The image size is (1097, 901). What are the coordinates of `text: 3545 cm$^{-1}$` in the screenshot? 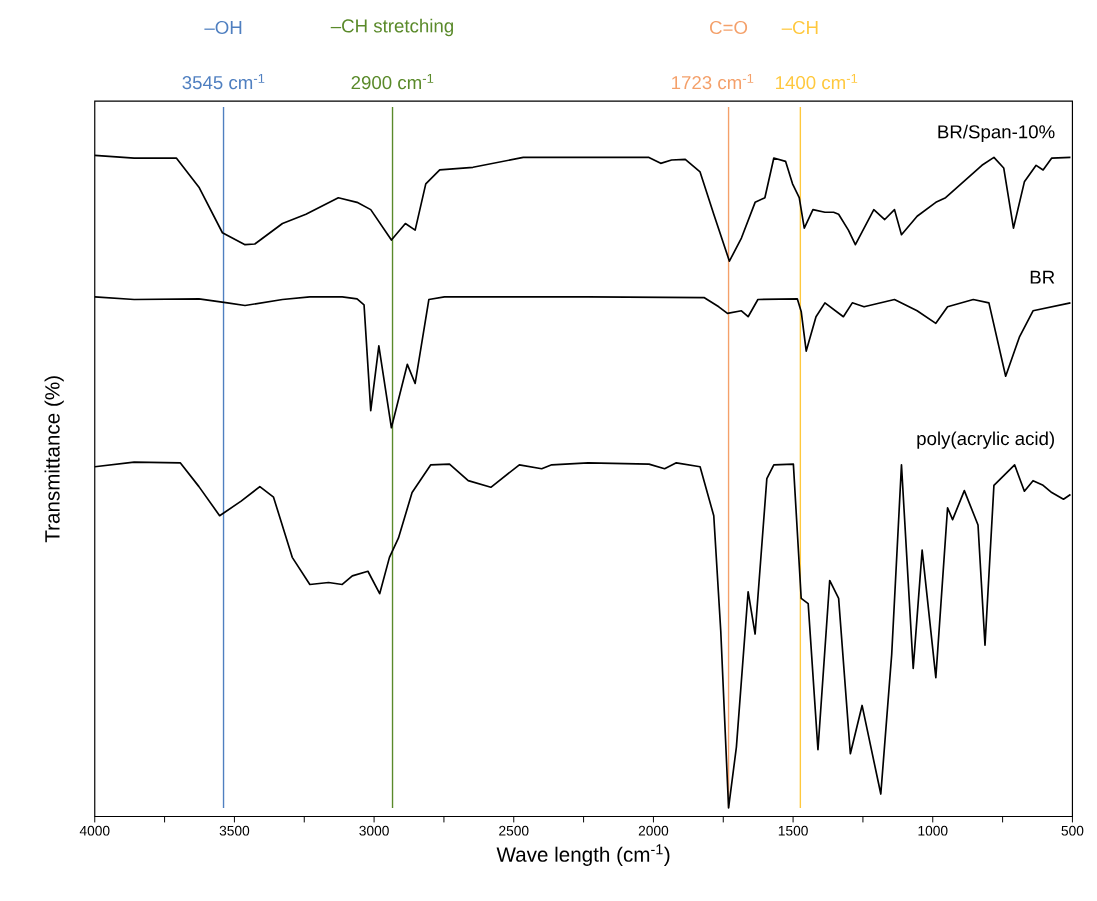 It's located at (223, 81).